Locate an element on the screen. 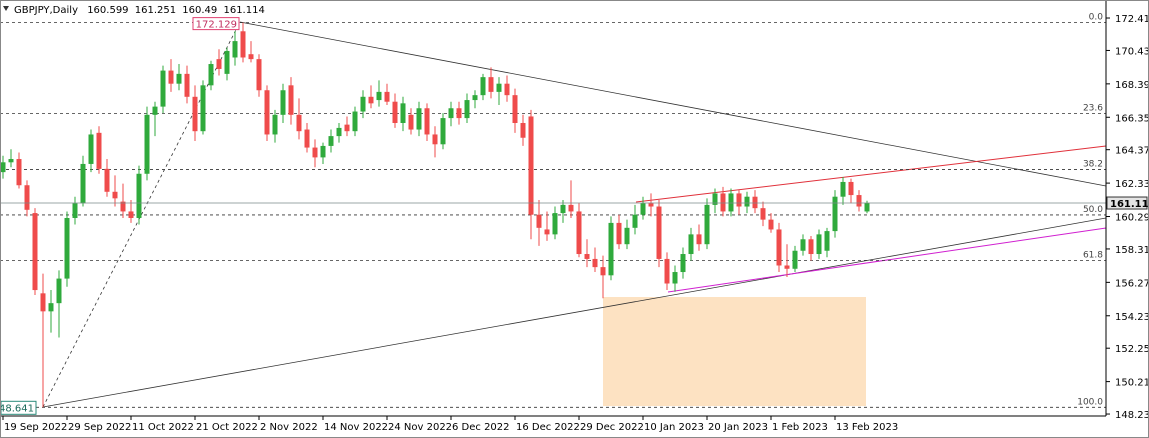 This screenshot has height=438, width=1149. y-tick-label: 166.350 is located at coordinates (1132, 118).